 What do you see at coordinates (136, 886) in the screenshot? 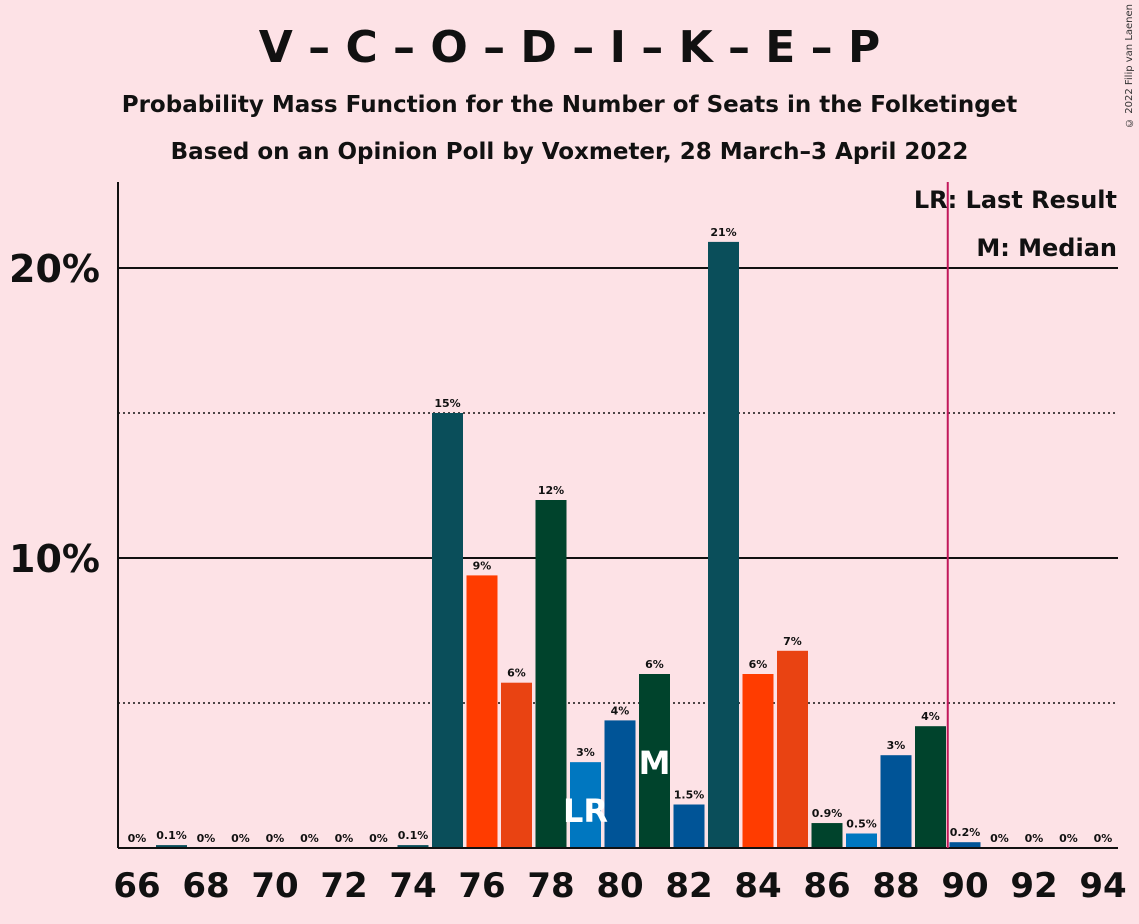
I see `x-tick-label: 66` at bounding box center [136, 886].